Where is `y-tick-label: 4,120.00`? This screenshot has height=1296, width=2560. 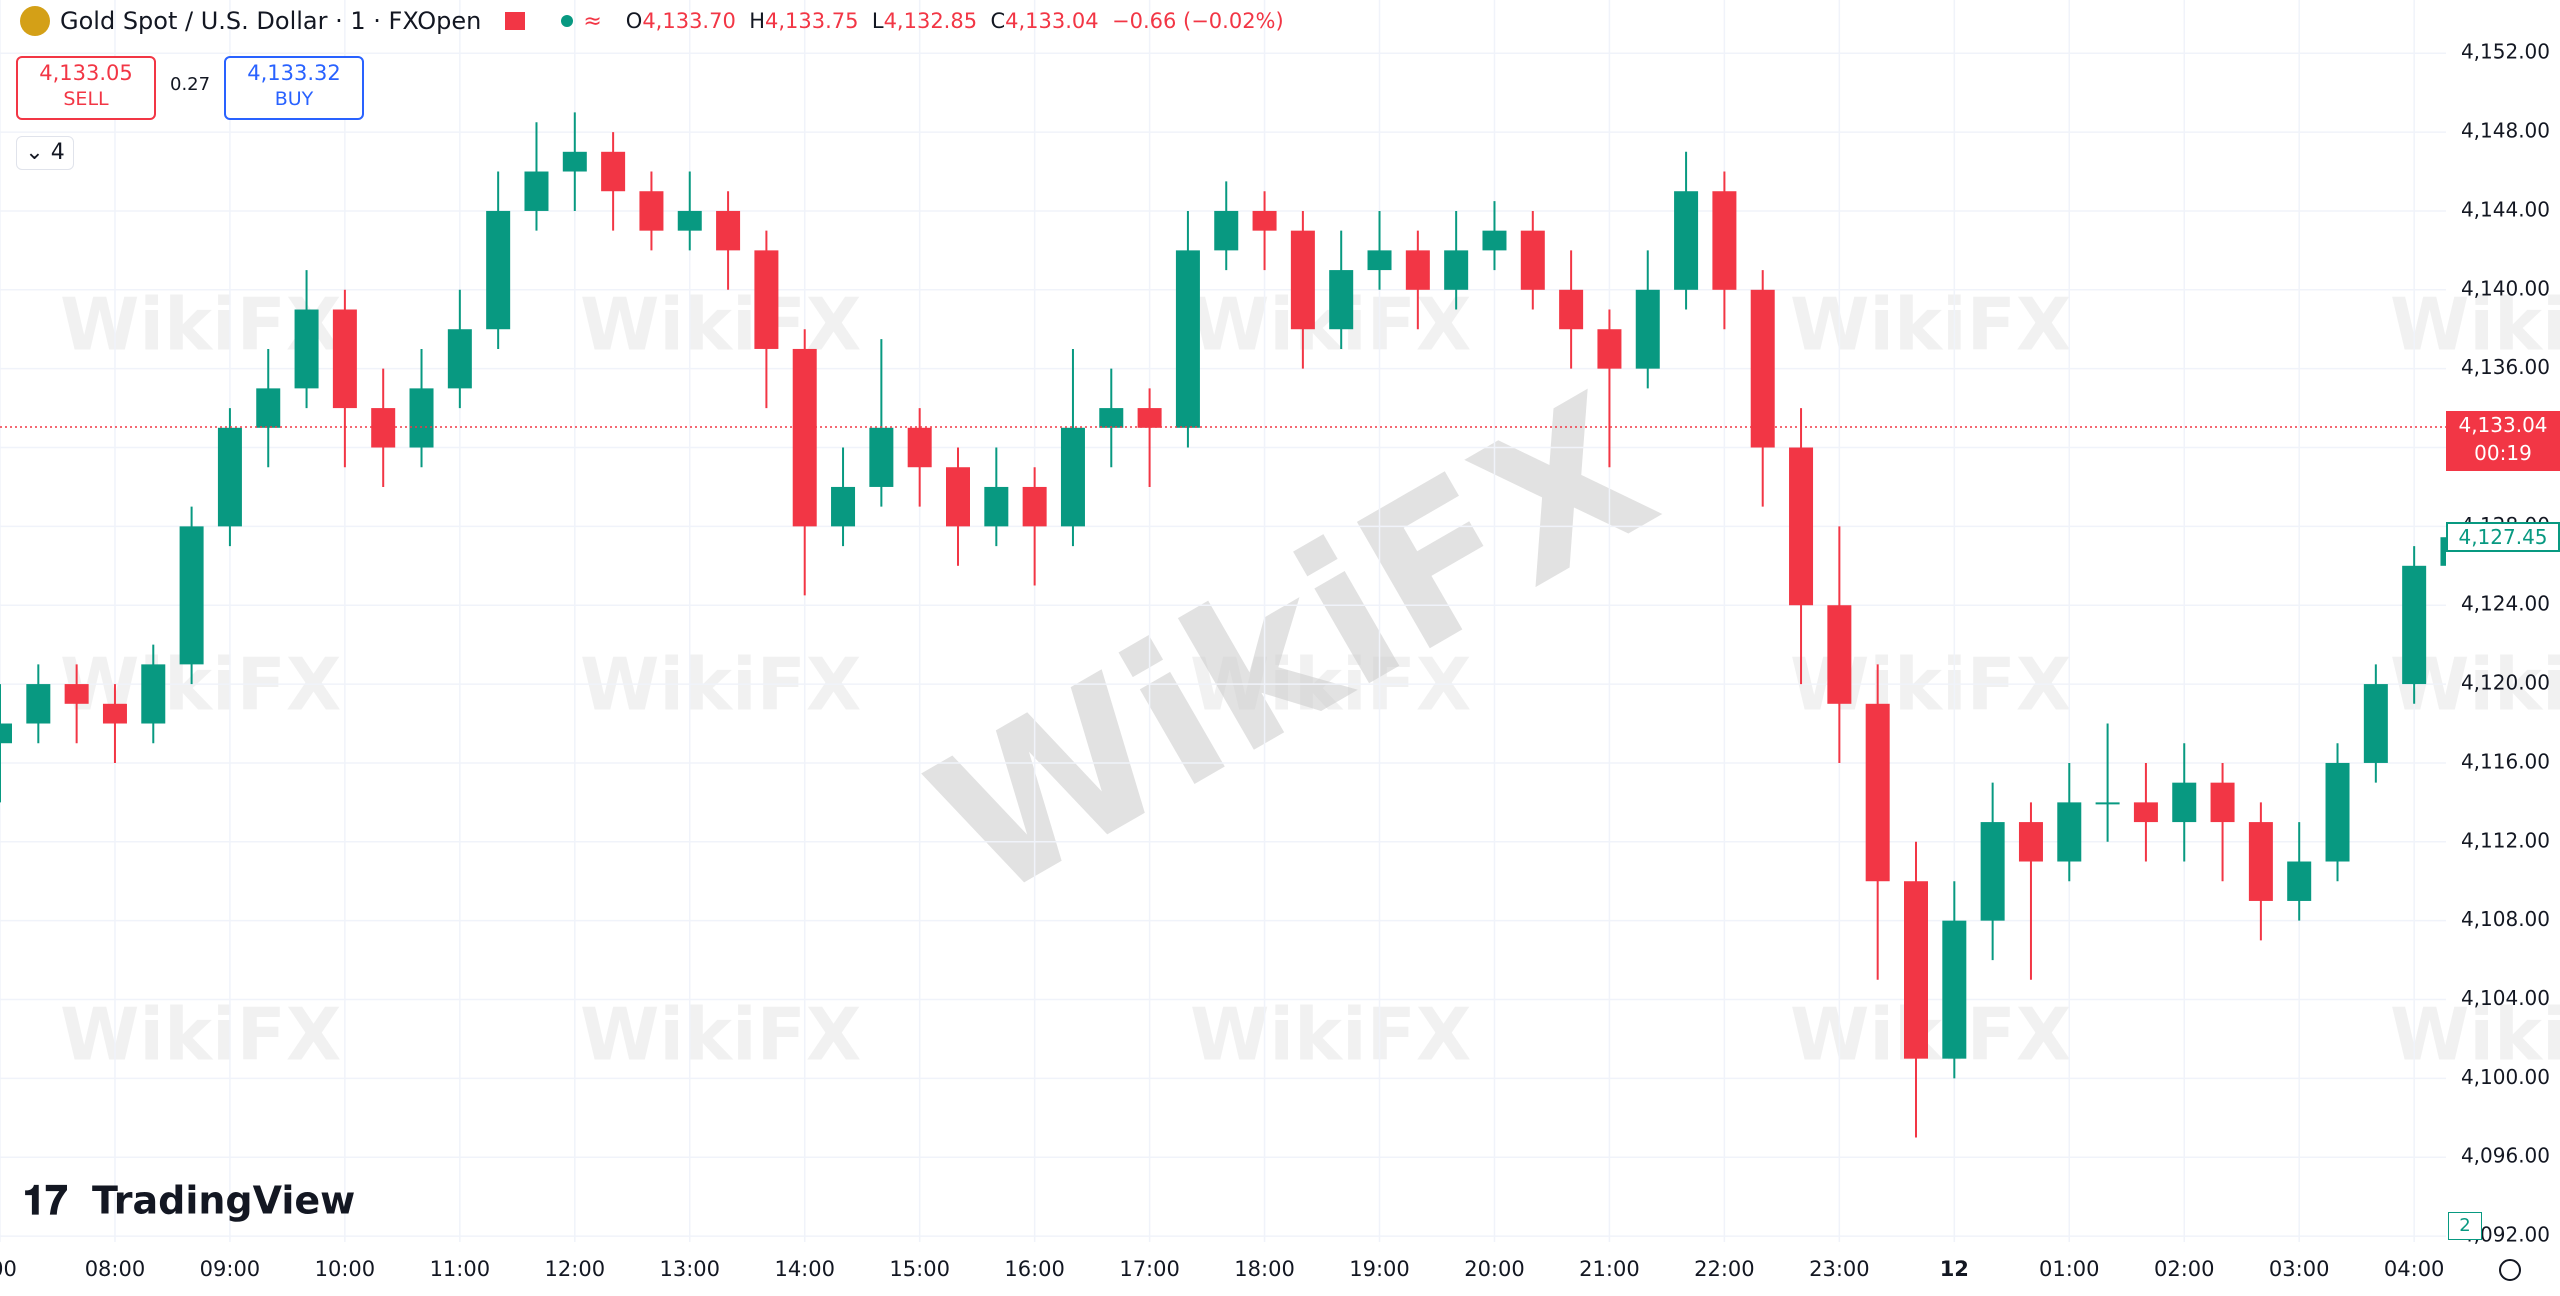
y-tick-label: 4,120.00 is located at coordinates (2505, 683).